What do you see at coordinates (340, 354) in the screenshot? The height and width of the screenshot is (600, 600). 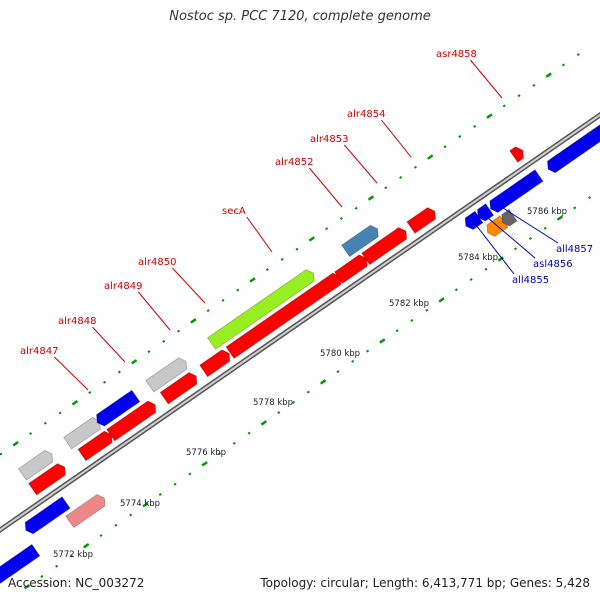 I see `ruler-label: 5780 kbp` at bounding box center [340, 354].